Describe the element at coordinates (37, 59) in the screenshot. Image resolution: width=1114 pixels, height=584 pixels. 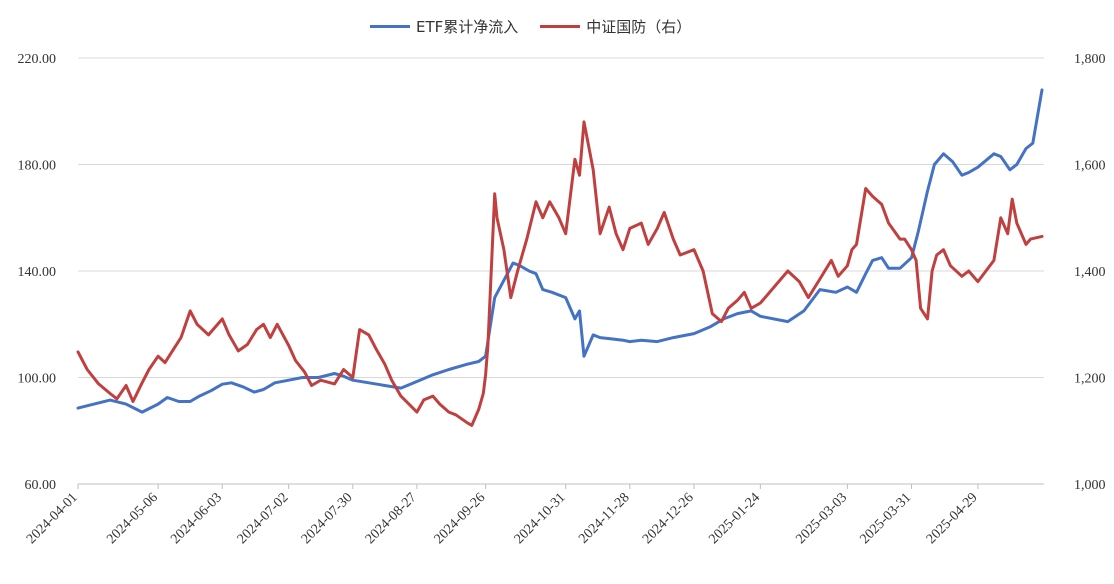
I see `left-tick-label: 220.00` at that location.